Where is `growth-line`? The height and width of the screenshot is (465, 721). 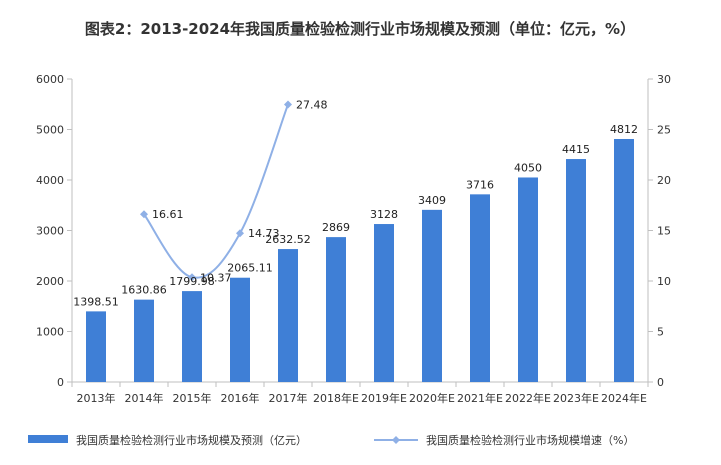 growth-line is located at coordinates (216, 191).